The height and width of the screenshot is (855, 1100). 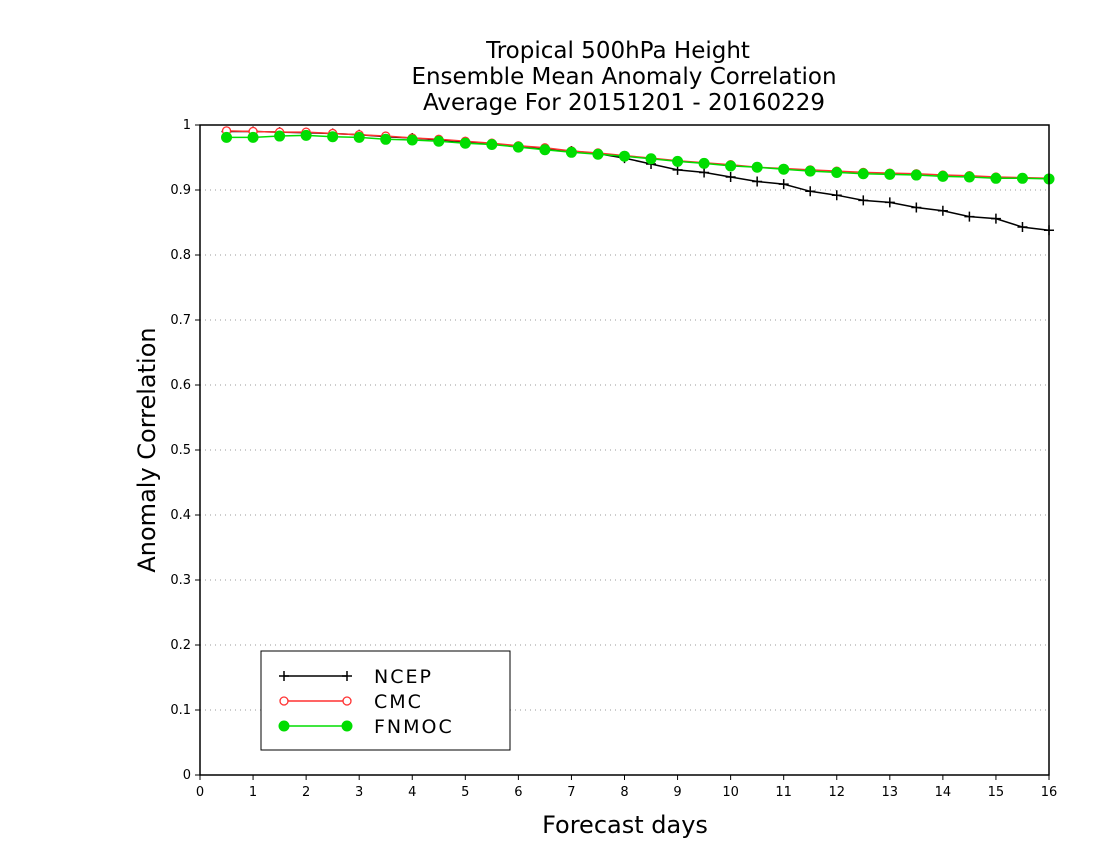 What do you see at coordinates (187, 125) in the screenshot?
I see `y-tick-label: 1` at bounding box center [187, 125].